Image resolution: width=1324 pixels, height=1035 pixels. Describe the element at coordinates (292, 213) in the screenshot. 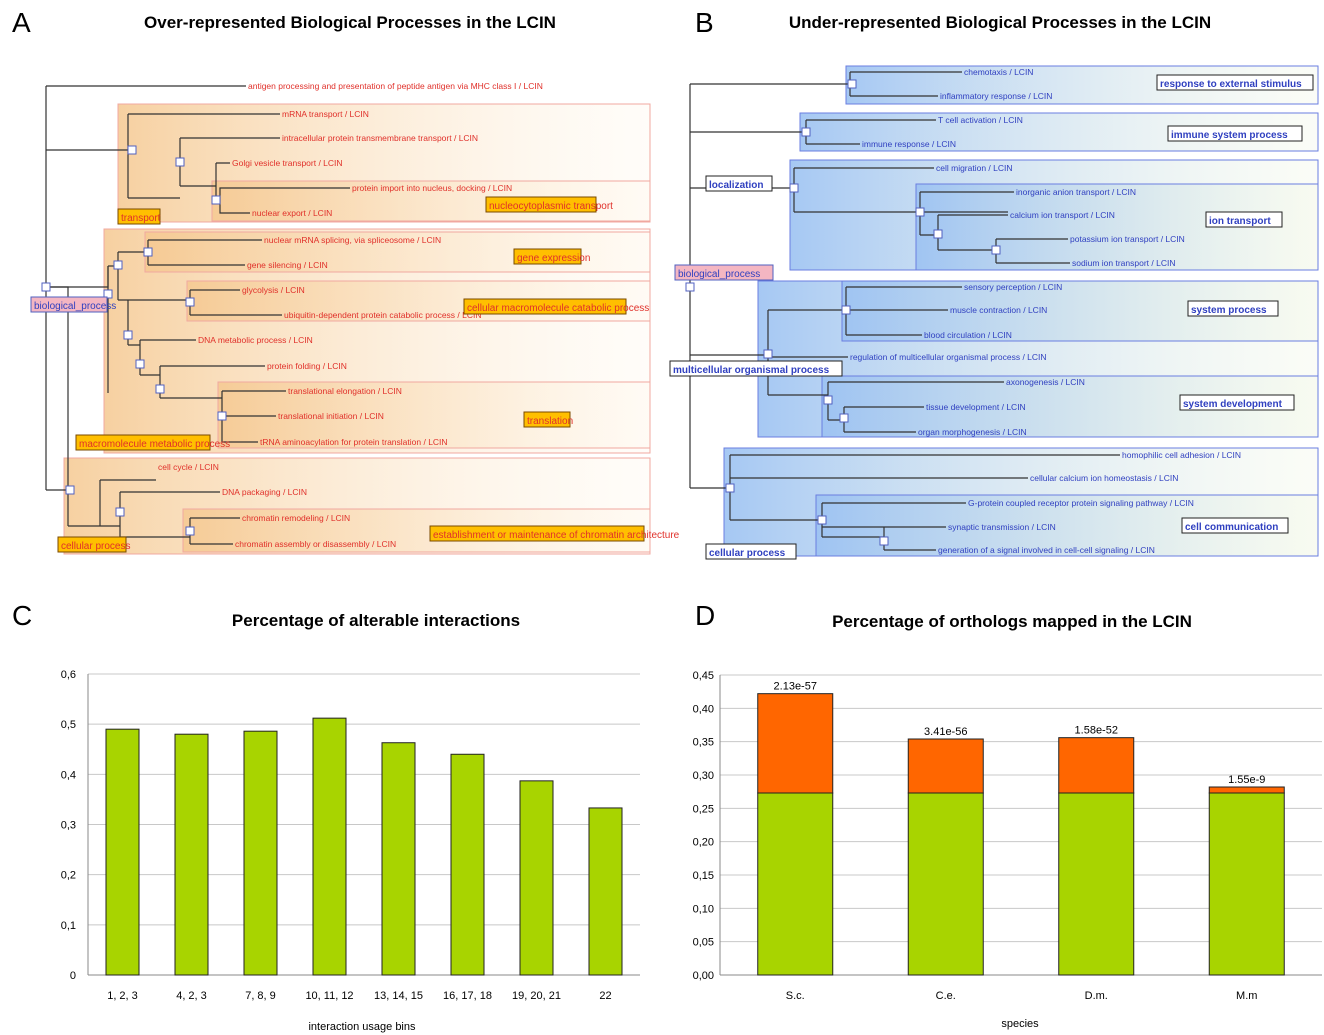

I see `leaf-label: nuclear export / LCIN` at that location.